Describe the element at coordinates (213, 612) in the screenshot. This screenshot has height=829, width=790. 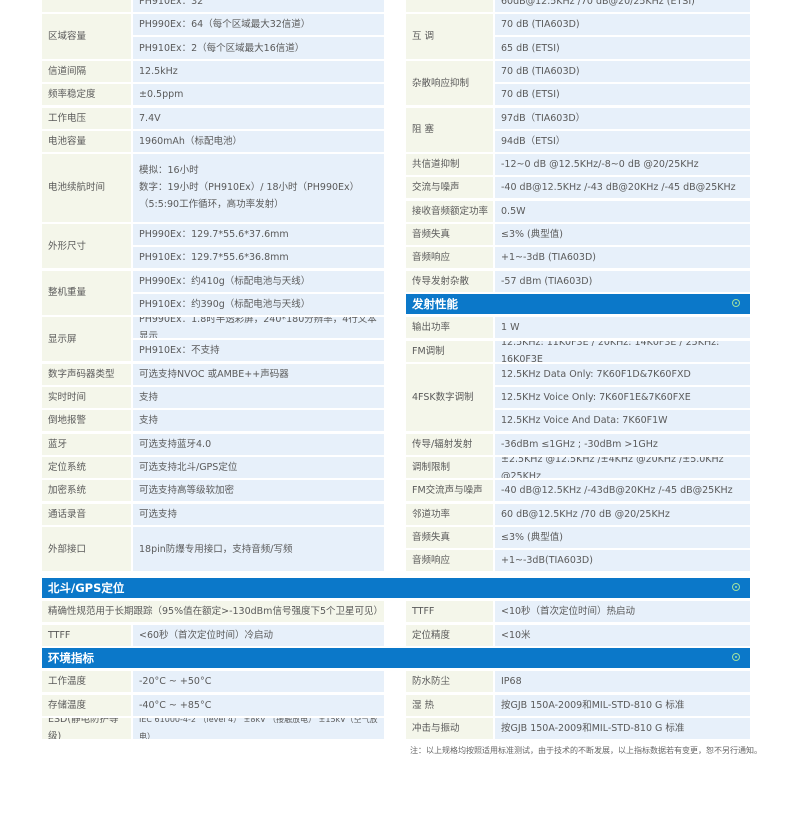
I see `gps-precision-note: 精确性规范用于长期跟踪（95%值在额定>-130dBm信号强度下5个卫星可见）` at that location.